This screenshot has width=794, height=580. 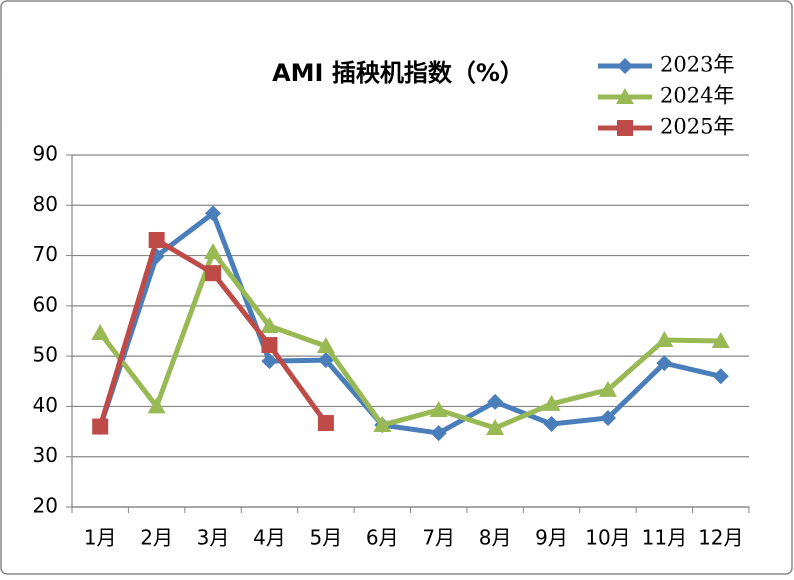 What do you see at coordinates (326, 538) in the screenshot?
I see `x-tick-label: 5月` at bounding box center [326, 538].